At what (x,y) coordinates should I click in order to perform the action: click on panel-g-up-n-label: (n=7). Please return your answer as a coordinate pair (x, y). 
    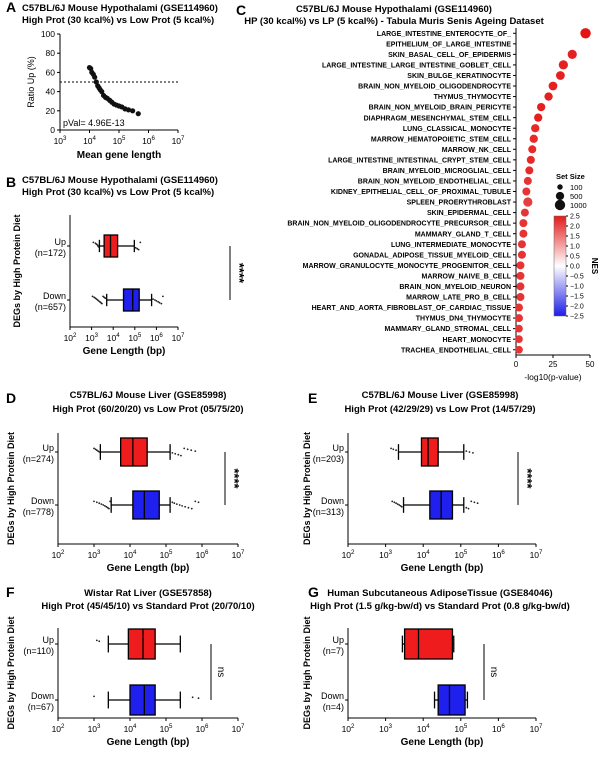
    Looking at the image, I should click on (333, 651).